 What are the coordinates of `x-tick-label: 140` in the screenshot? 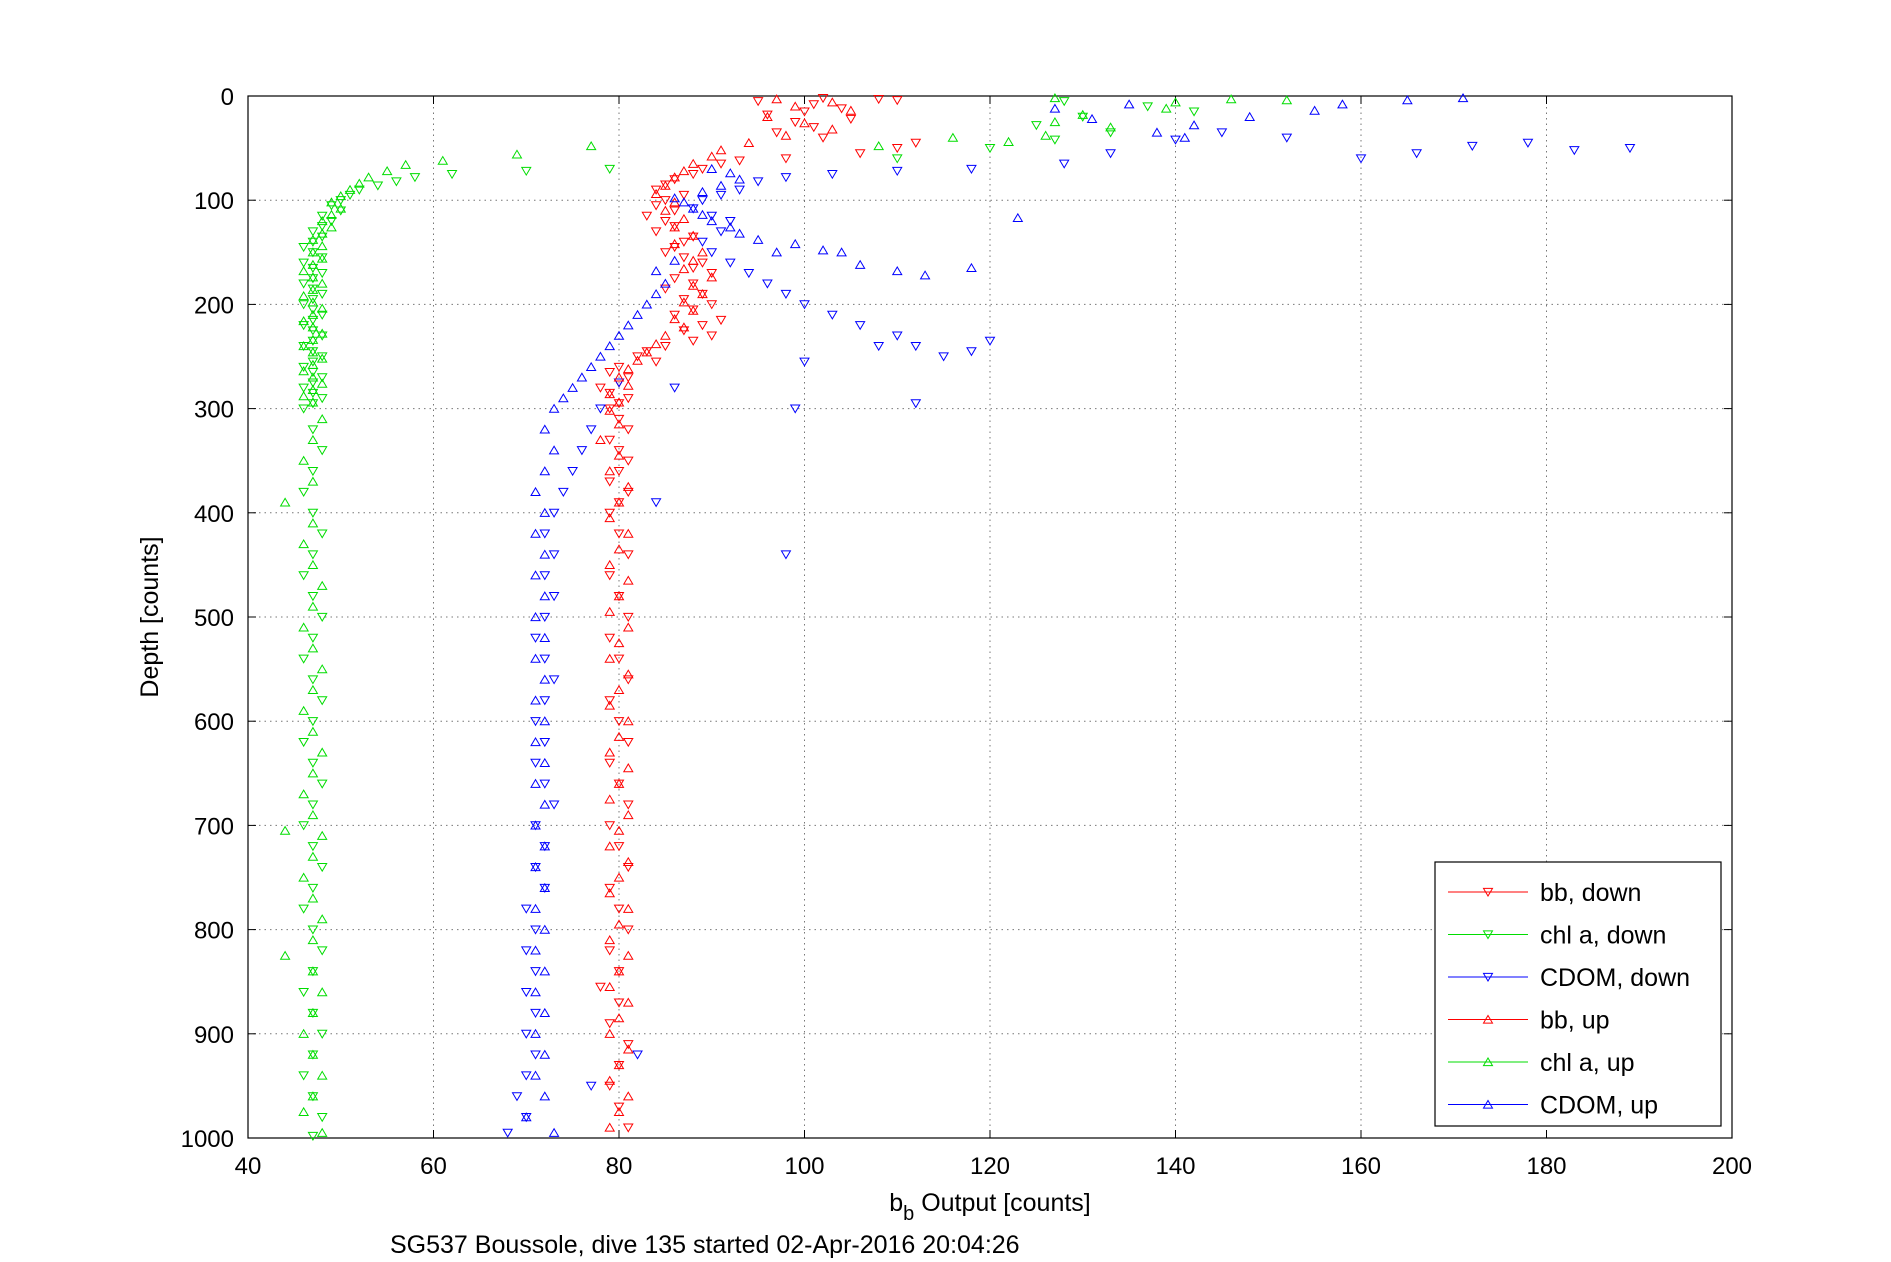 It's located at (1175, 1166).